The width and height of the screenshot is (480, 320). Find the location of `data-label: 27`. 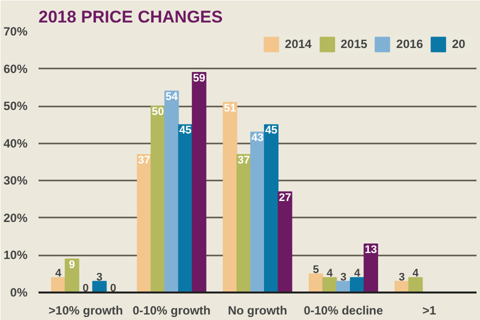

data-label: 27 is located at coordinates (285, 198).